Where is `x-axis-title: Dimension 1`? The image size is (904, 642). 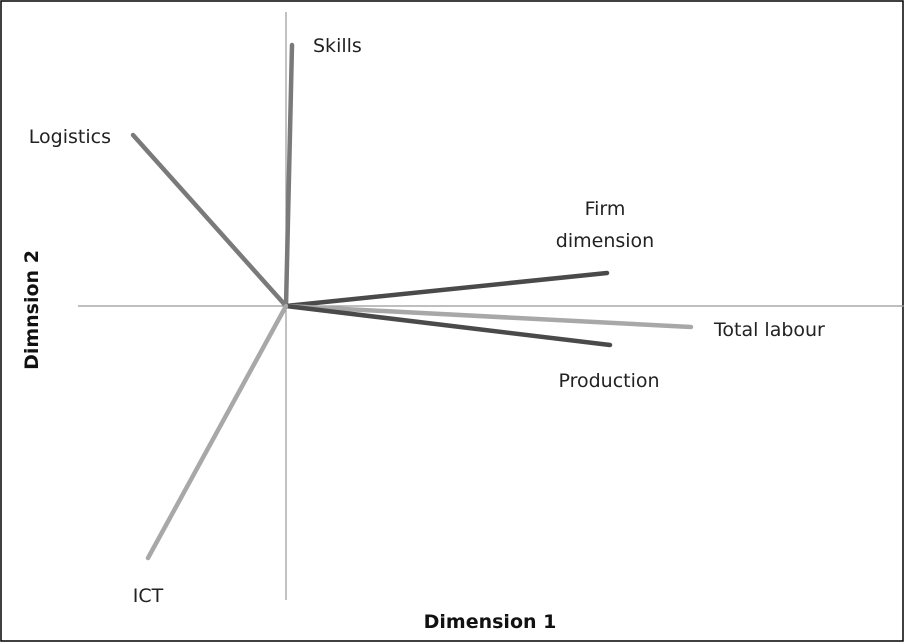 x-axis-title: Dimension 1 is located at coordinates (490, 622).